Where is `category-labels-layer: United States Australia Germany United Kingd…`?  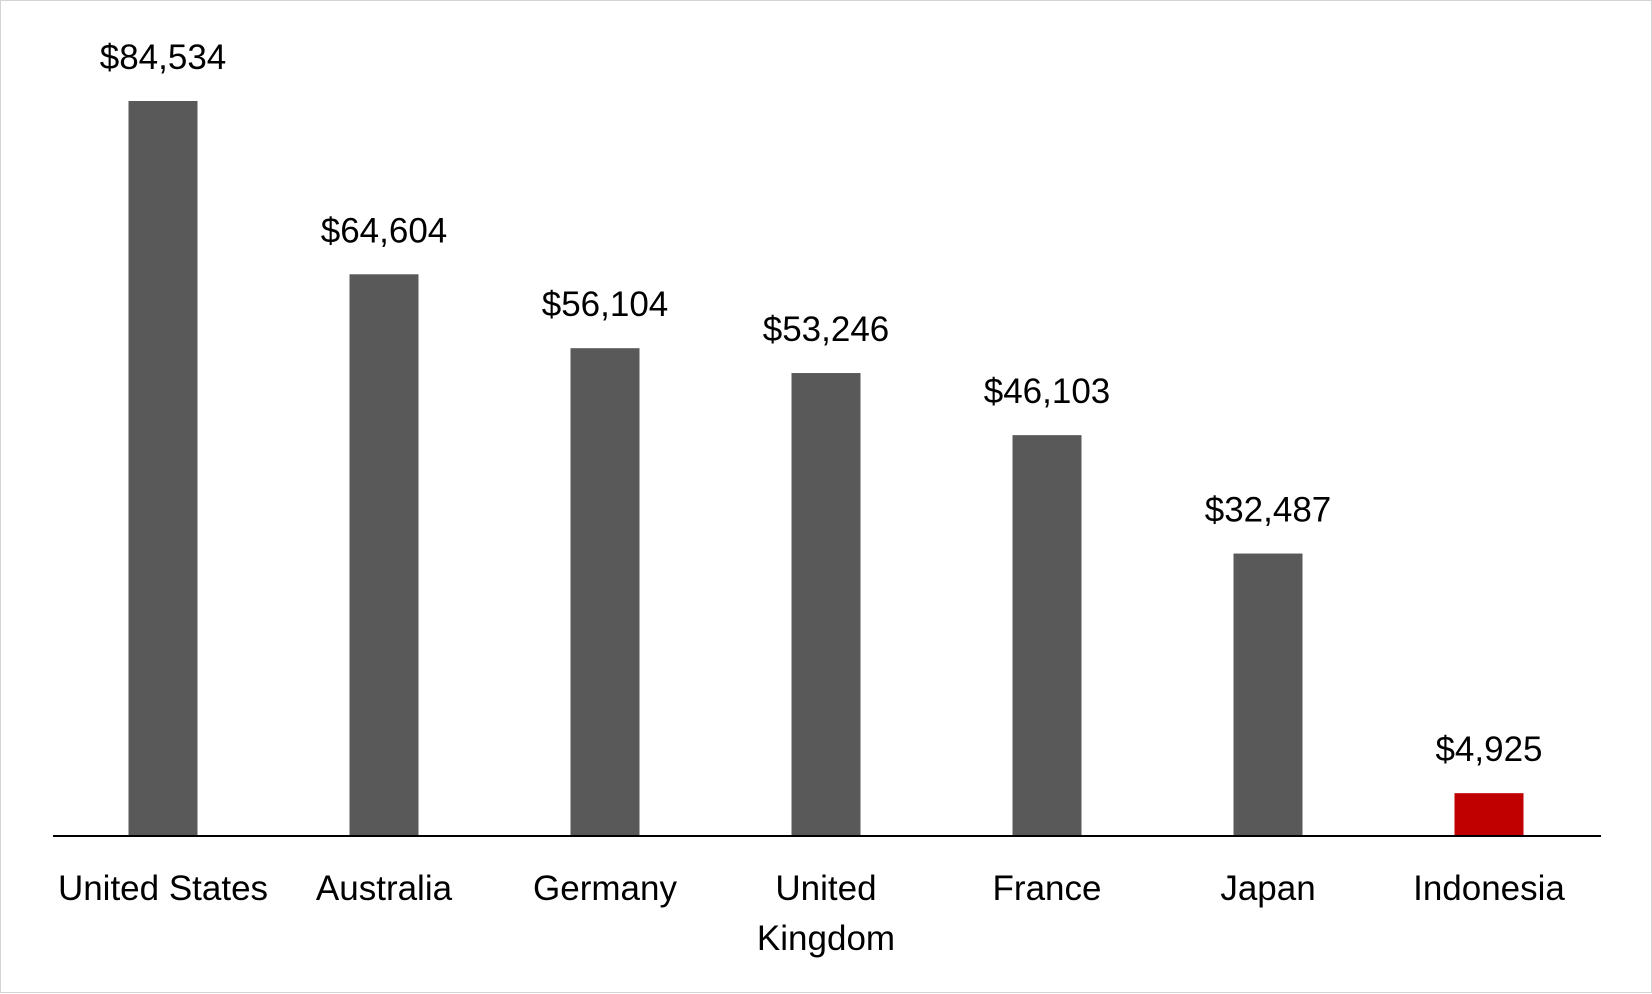
category-labels-layer: United States Australia Germany United Kingd… is located at coordinates (811, 913).